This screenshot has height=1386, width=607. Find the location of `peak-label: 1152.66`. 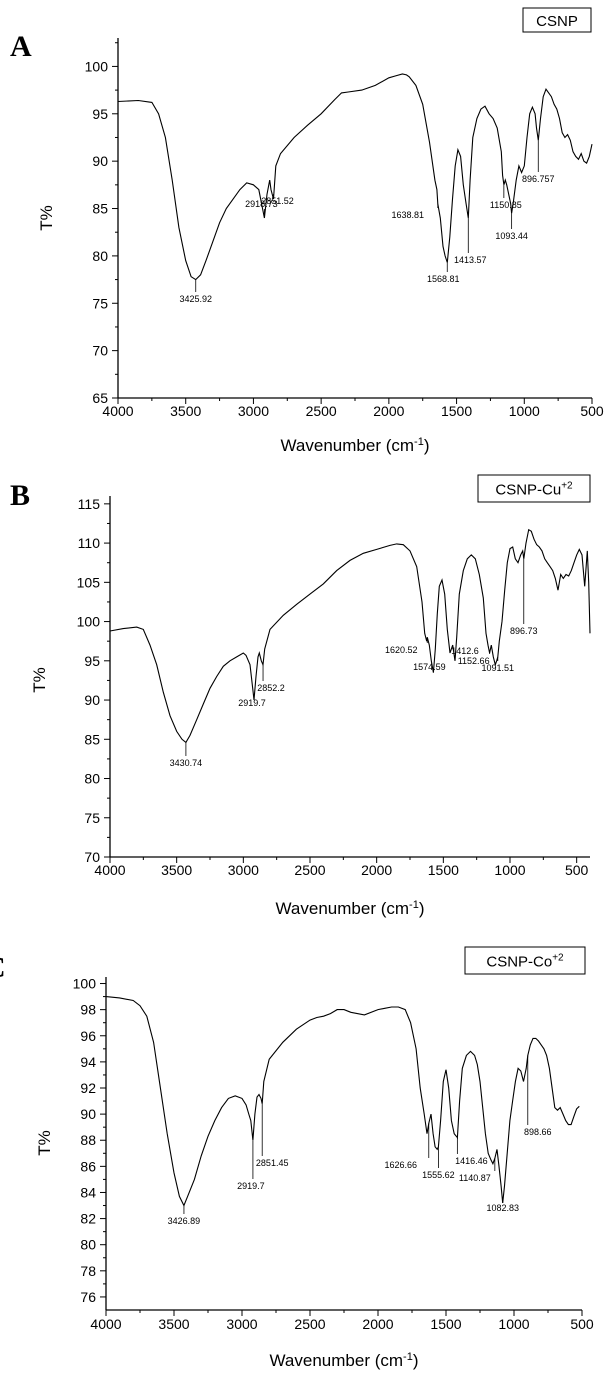

peak-label: 1152.66 is located at coordinates (474, 661).